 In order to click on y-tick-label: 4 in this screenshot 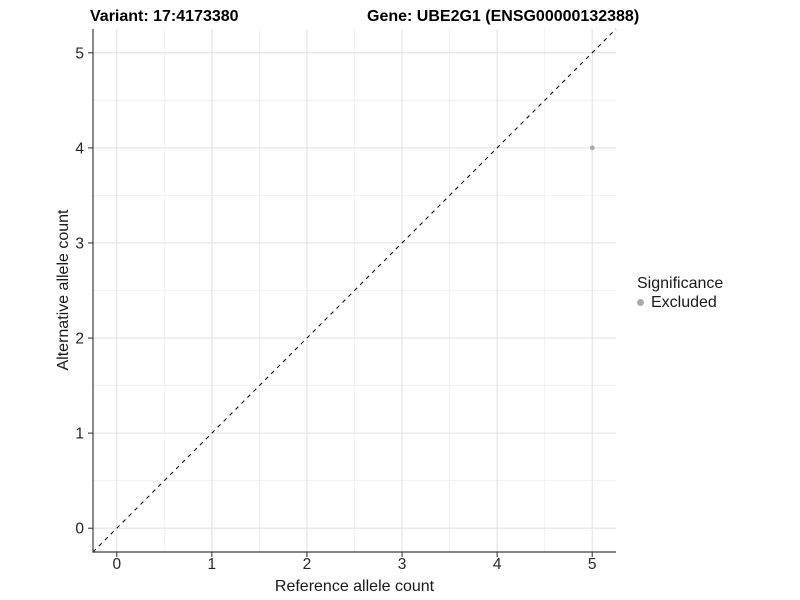, I will do `click(79, 148)`.